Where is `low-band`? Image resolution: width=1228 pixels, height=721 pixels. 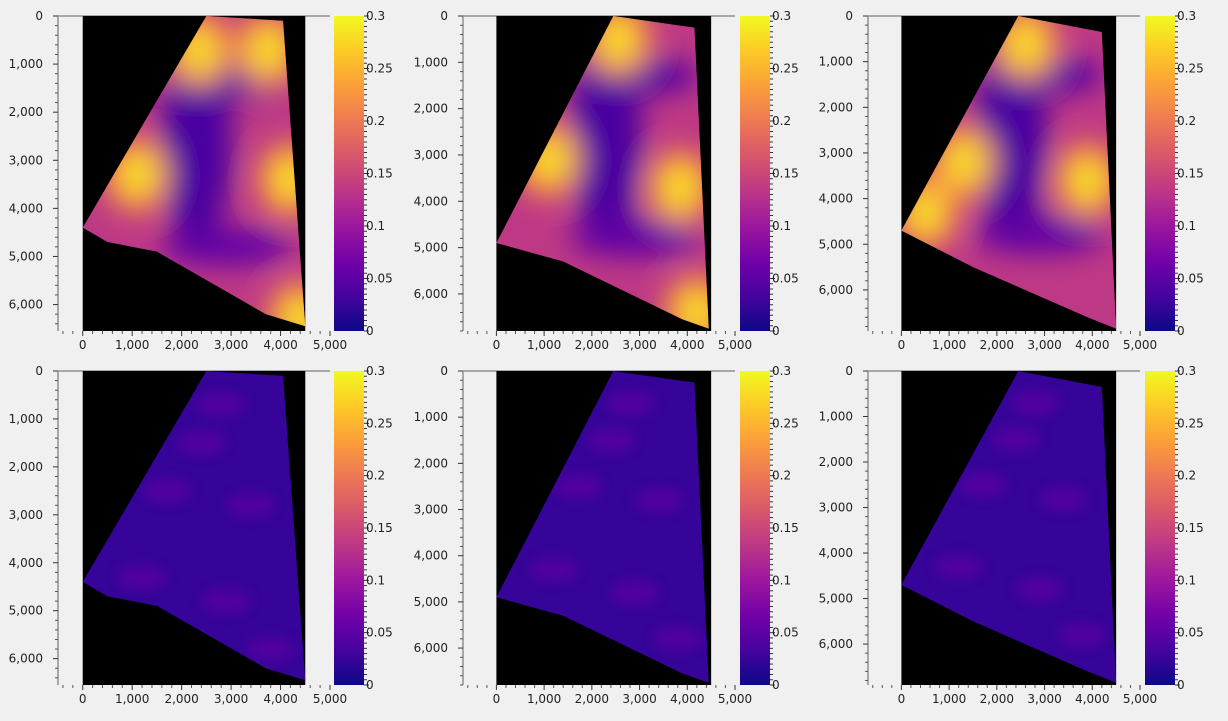 low-band is located at coordinates (635, 238).